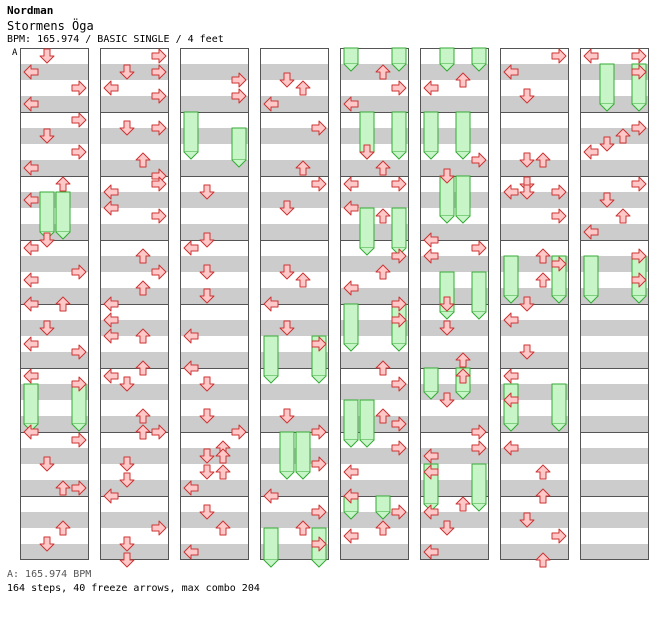 Image resolution: width=672 pixels, height=620 pixels. I want to click on chart-meta: BPM: 165.974 / BASIC SINGLE / 4 feet, so click(115, 39).